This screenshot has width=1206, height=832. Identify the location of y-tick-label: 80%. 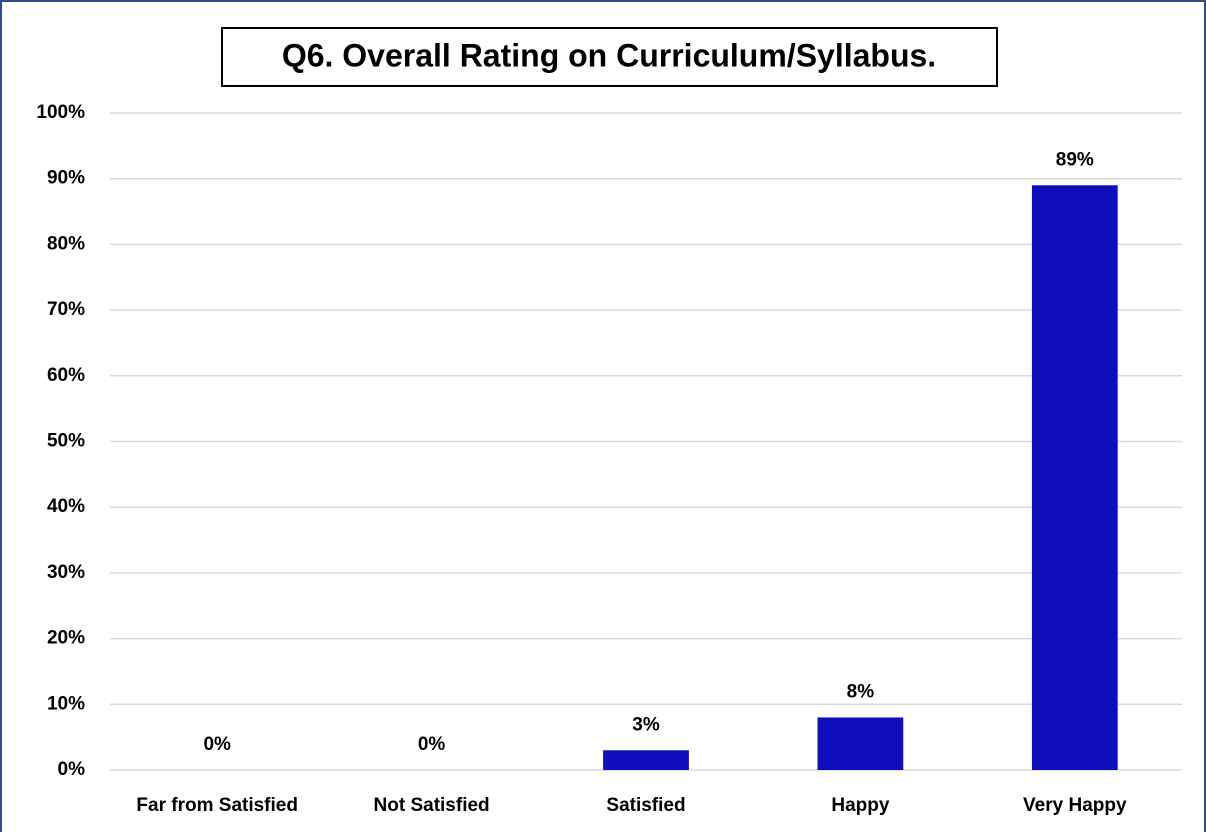
(66, 243).